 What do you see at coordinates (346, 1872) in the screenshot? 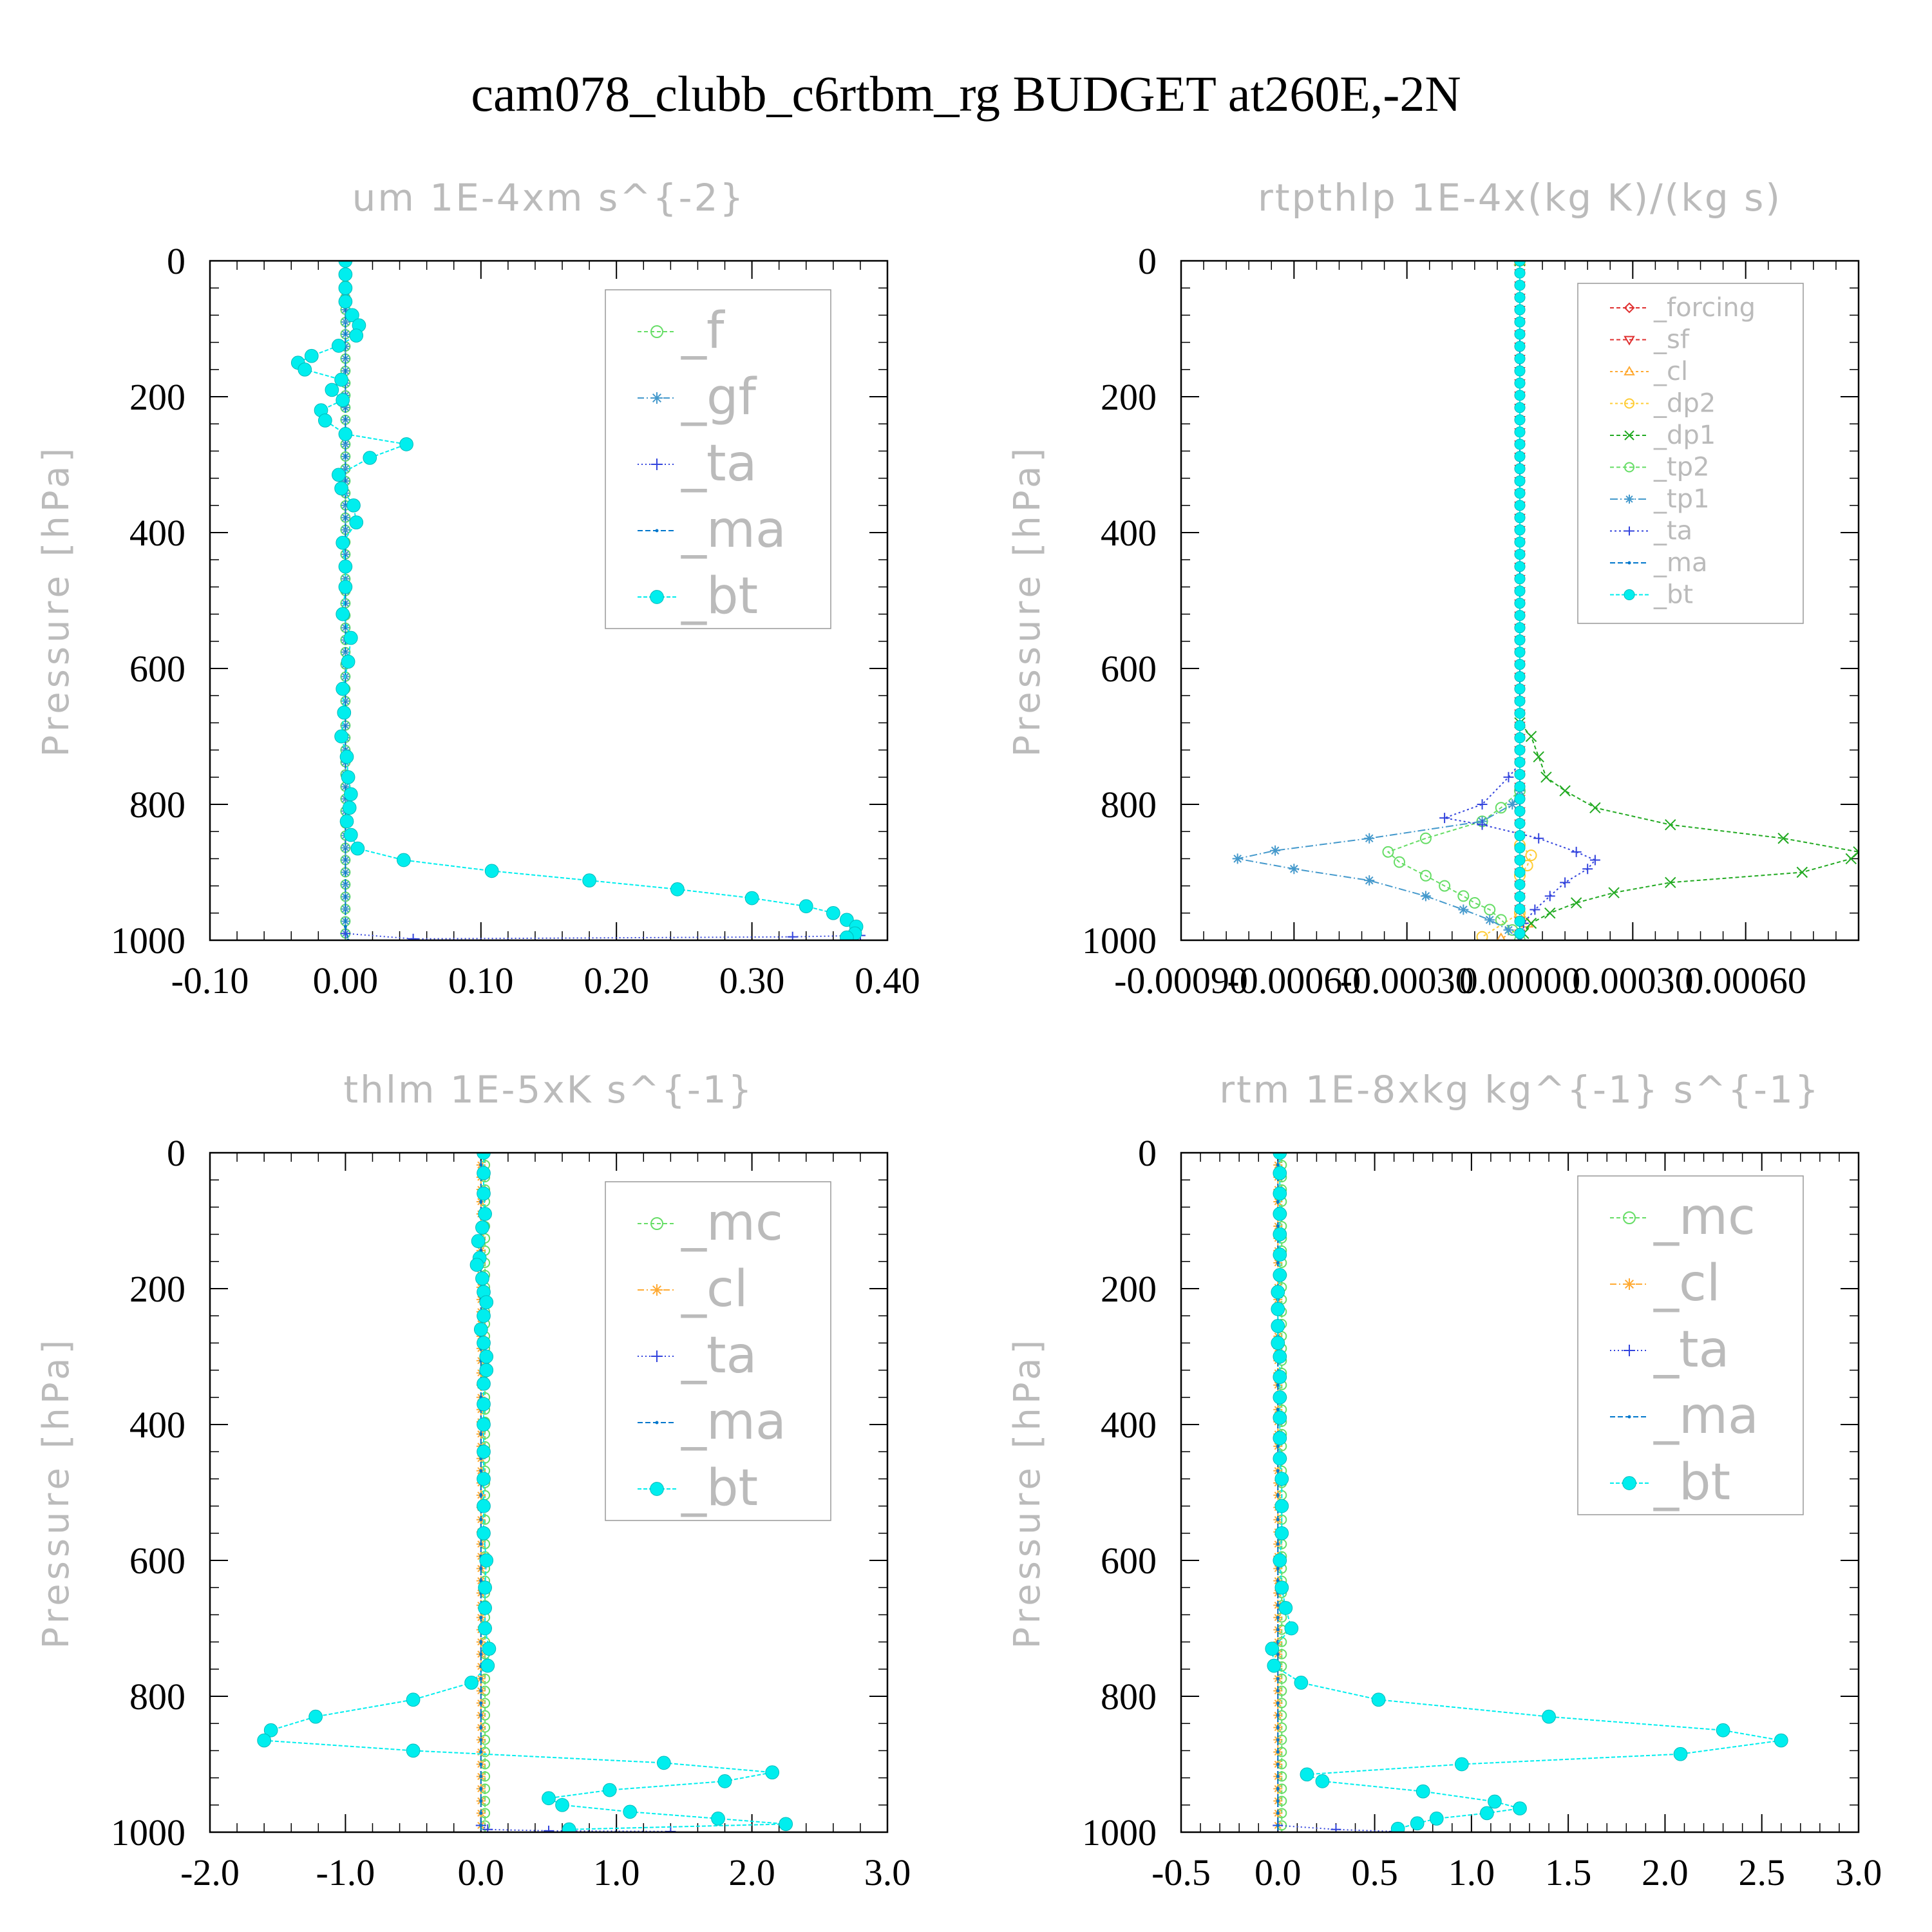
I see `x-tick-label: -1.0` at bounding box center [346, 1872].